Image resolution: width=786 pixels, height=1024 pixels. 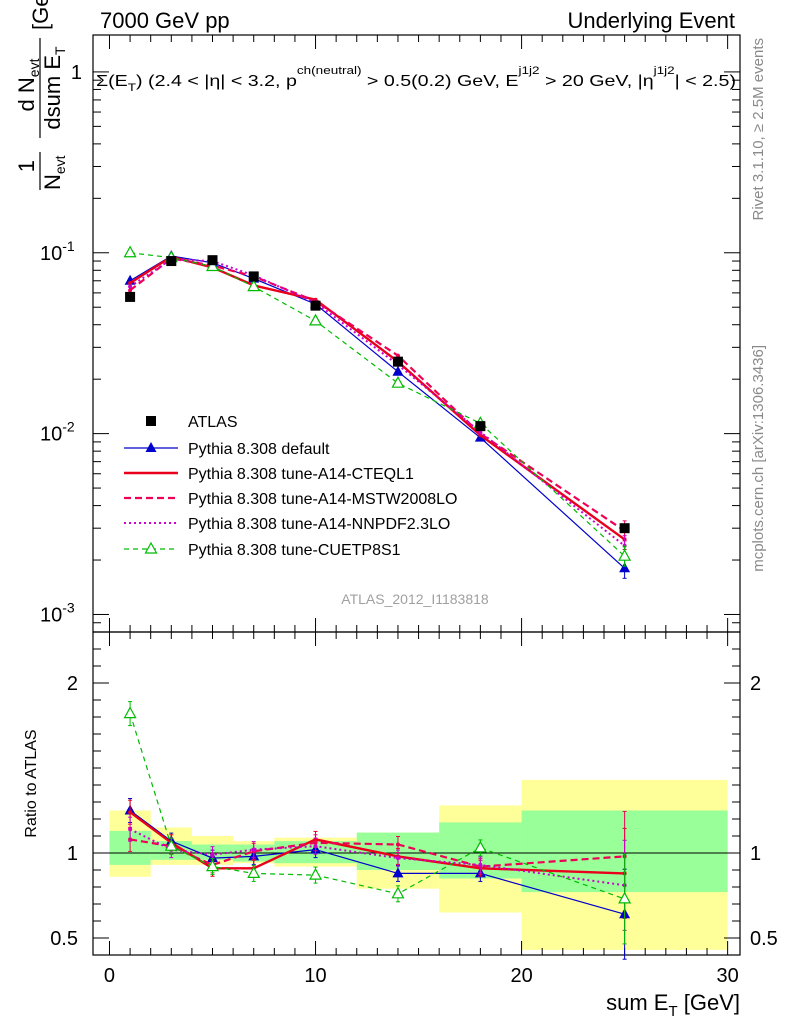 I want to click on y-tick-label: 1, so click(x=76, y=73).